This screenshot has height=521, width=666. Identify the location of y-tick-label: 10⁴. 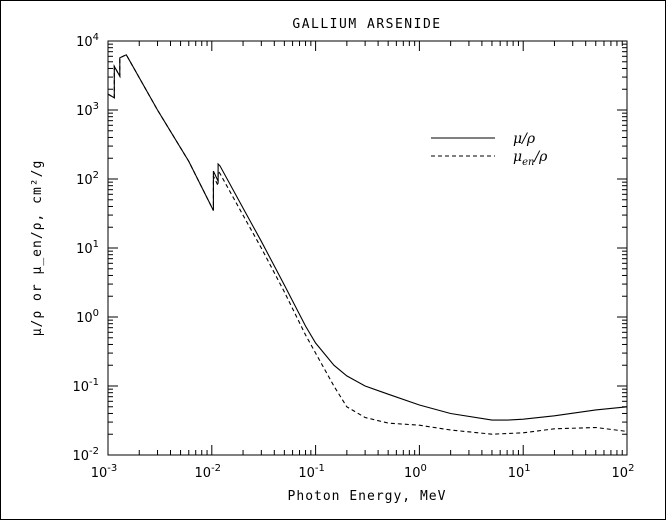
(87, 41).